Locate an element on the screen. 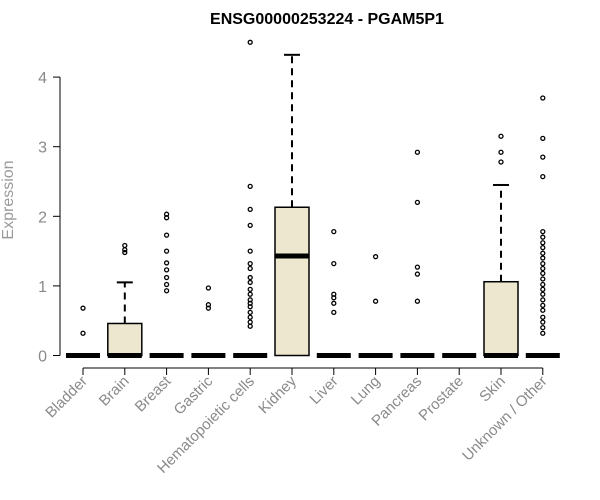  chart-title: ENSG00000253224 - PGAM5P1 is located at coordinates (327, 19).